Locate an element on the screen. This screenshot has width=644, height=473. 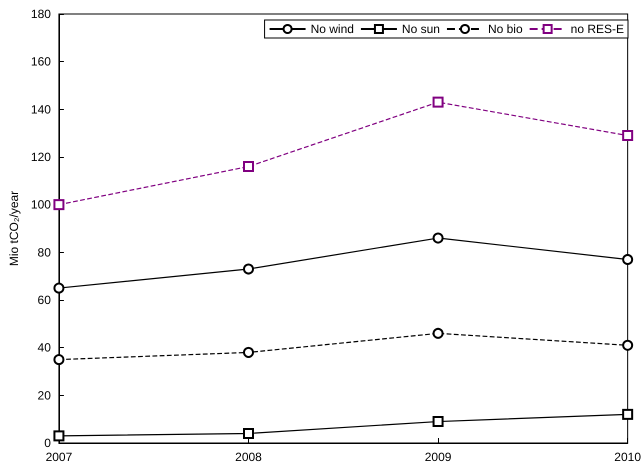
legend-label: No sun is located at coordinates (421, 29).